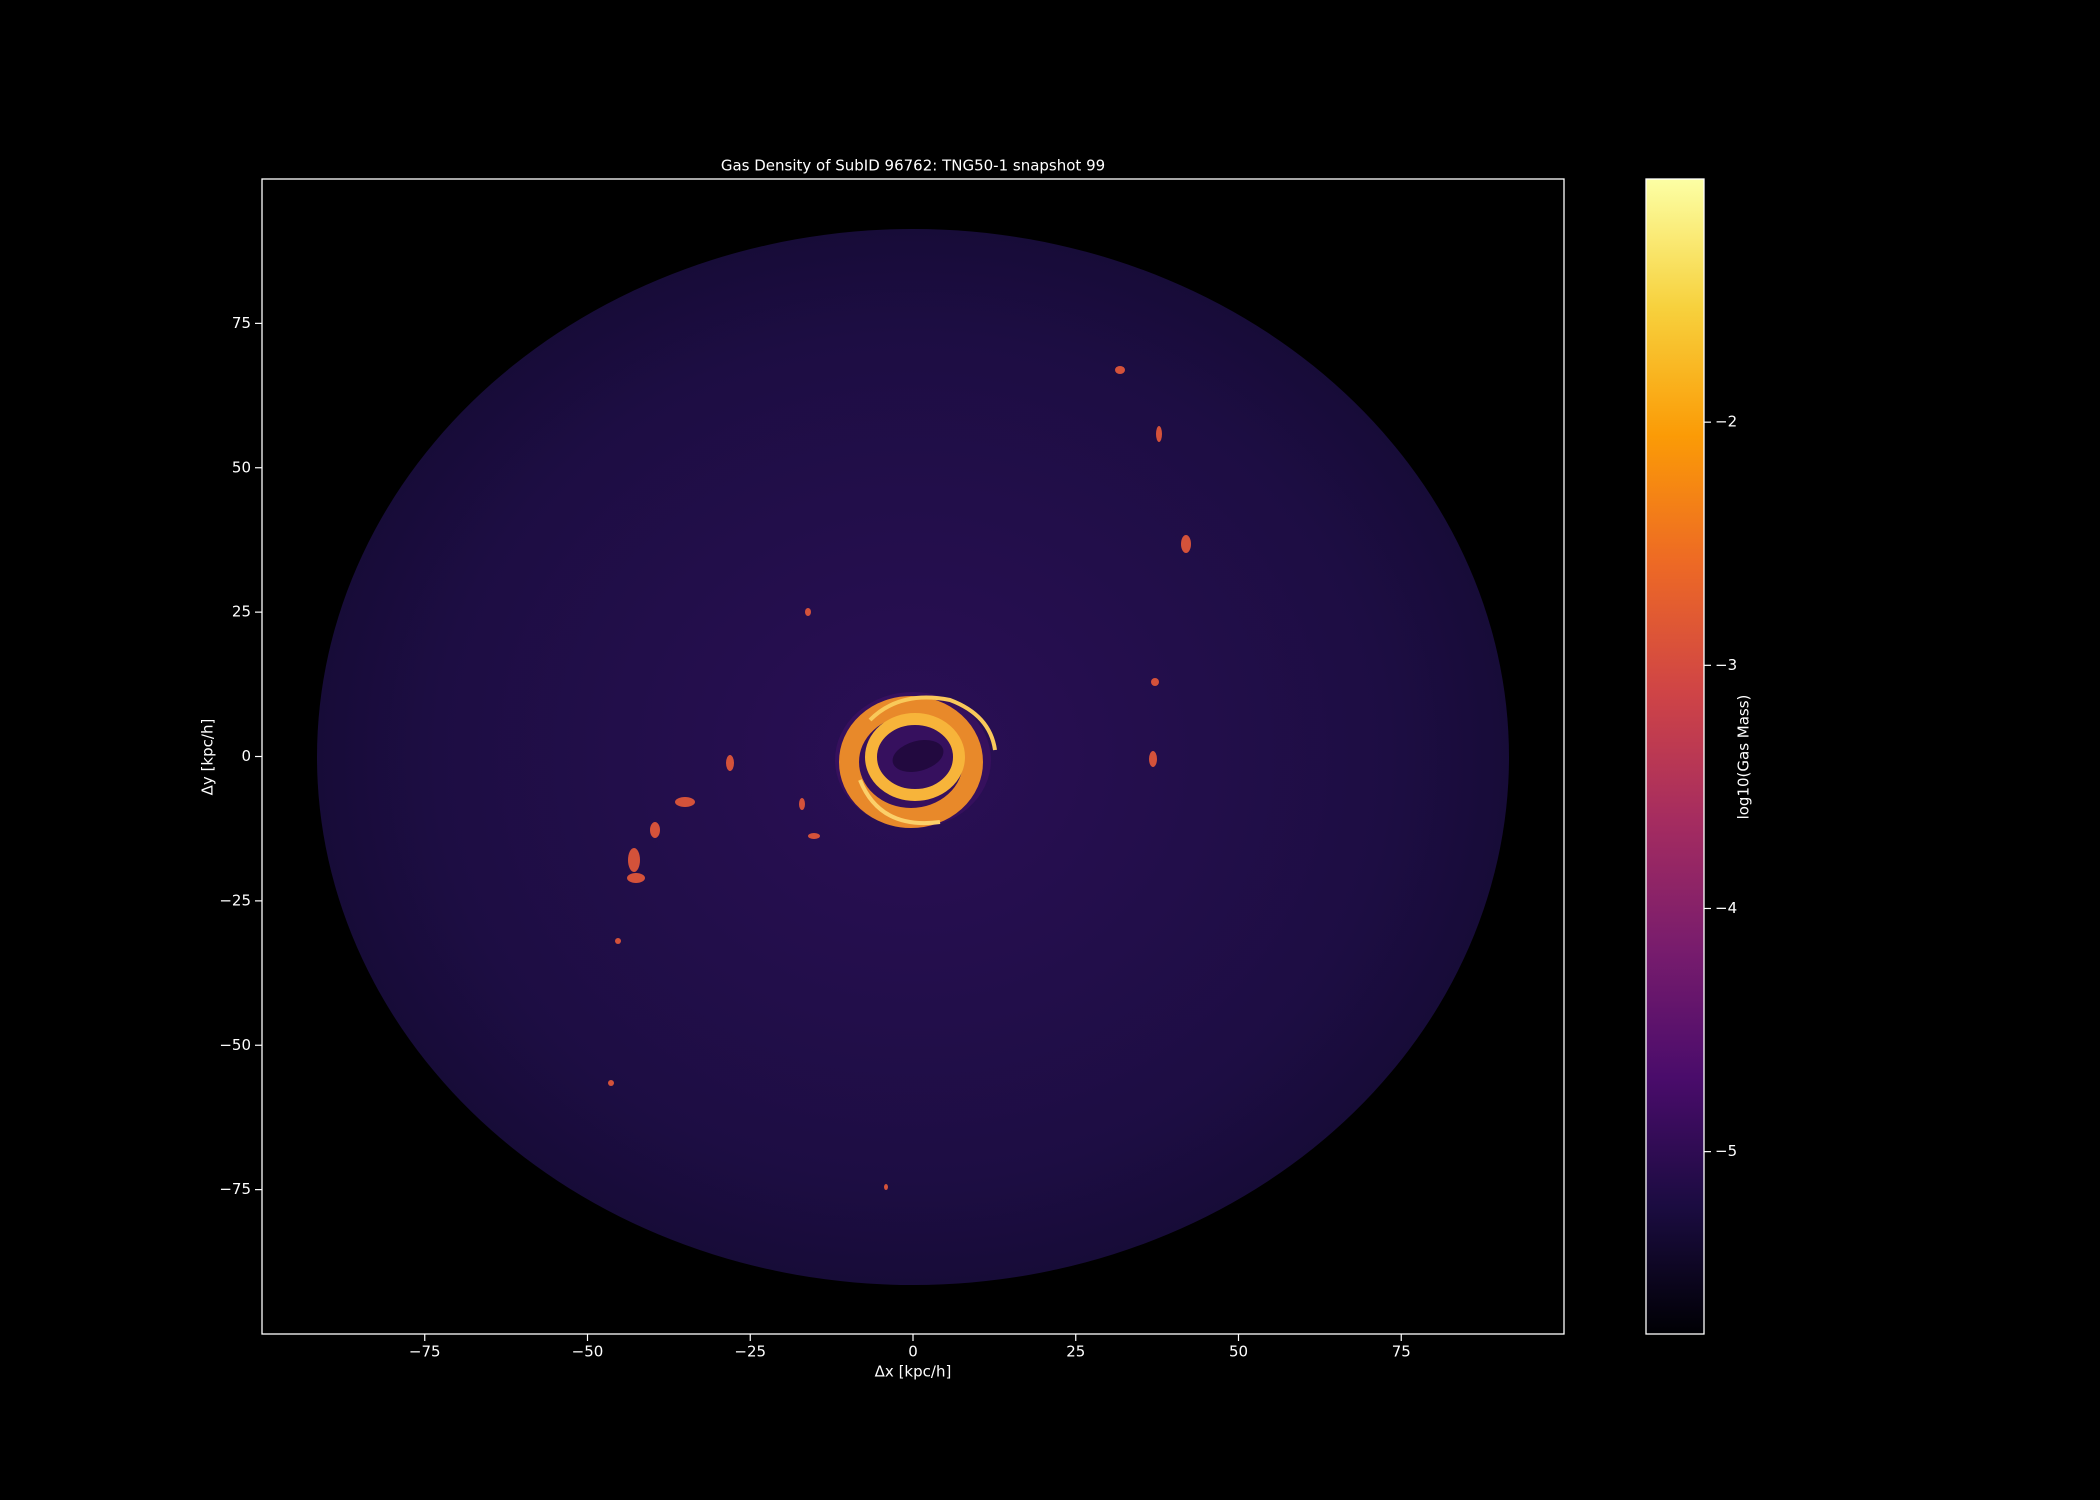  Describe the element at coordinates (913, 1352) in the screenshot. I see `x-tick-label: 0` at that location.